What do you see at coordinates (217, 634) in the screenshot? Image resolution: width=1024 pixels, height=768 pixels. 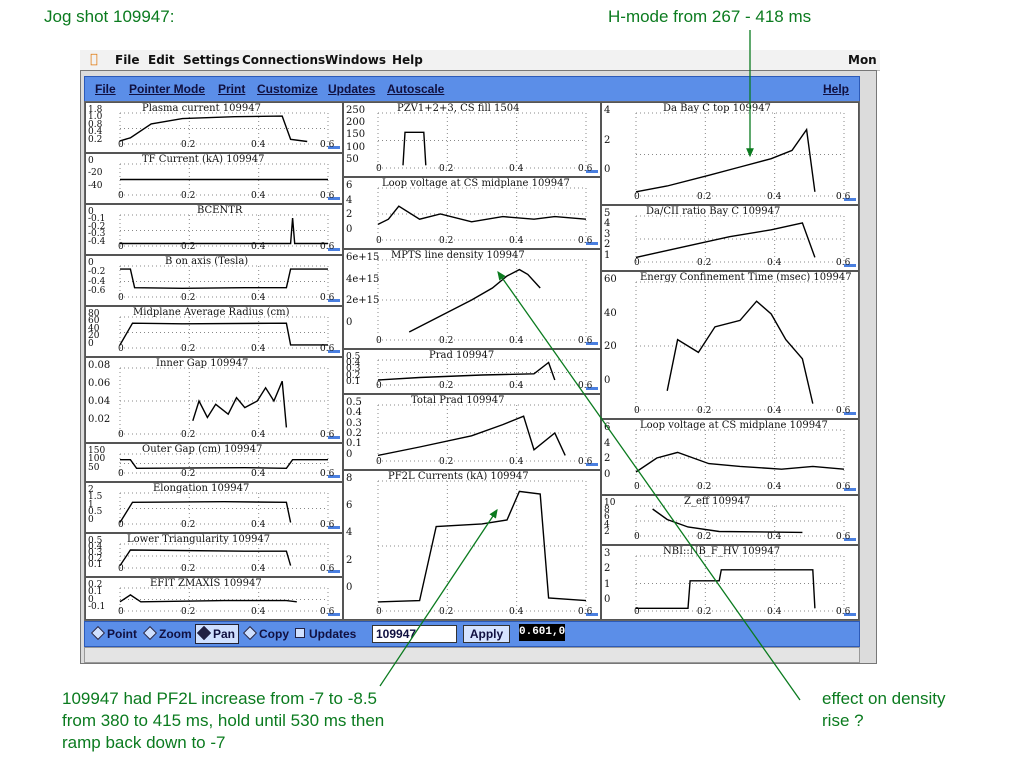 I see `pan-radio: Pan` at bounding box center [217, 634].